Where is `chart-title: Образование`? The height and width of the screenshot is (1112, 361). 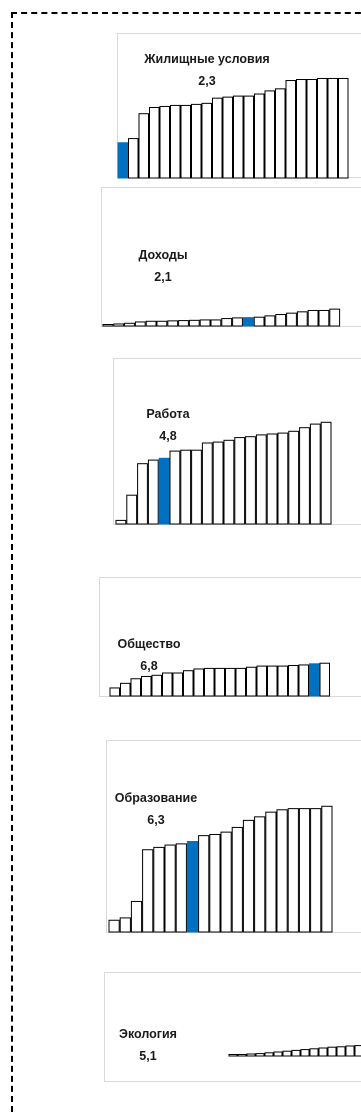 chart-title: Образование is located at coordinates (156, 798).